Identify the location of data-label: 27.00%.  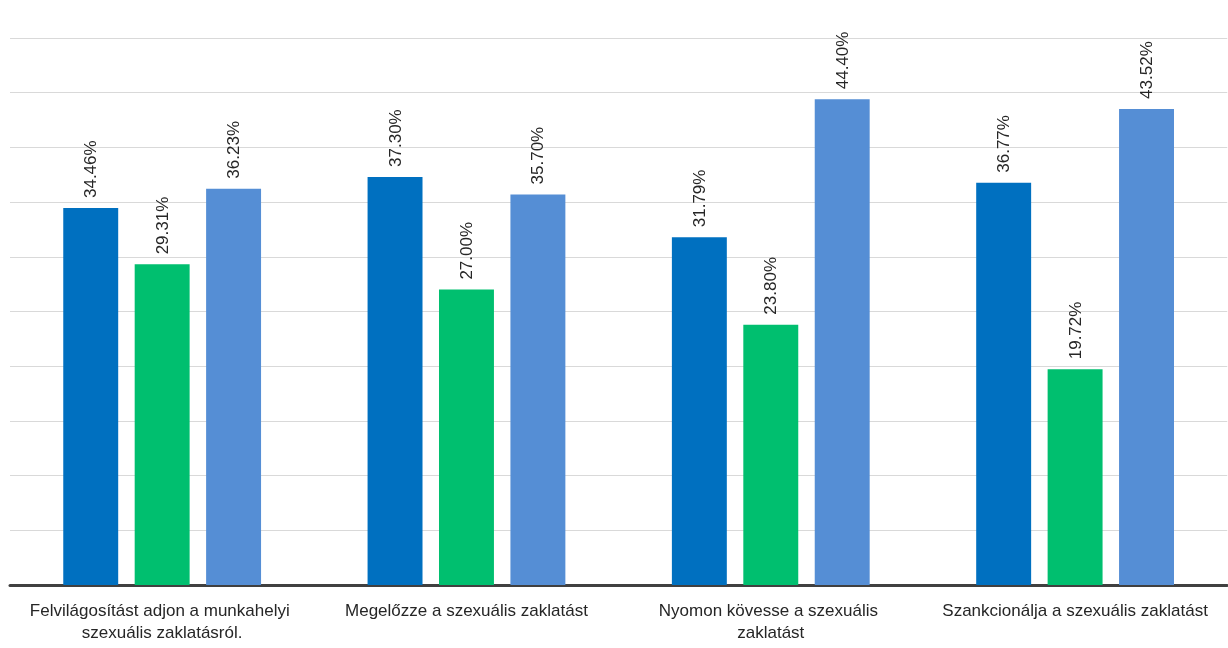
(466, 250).